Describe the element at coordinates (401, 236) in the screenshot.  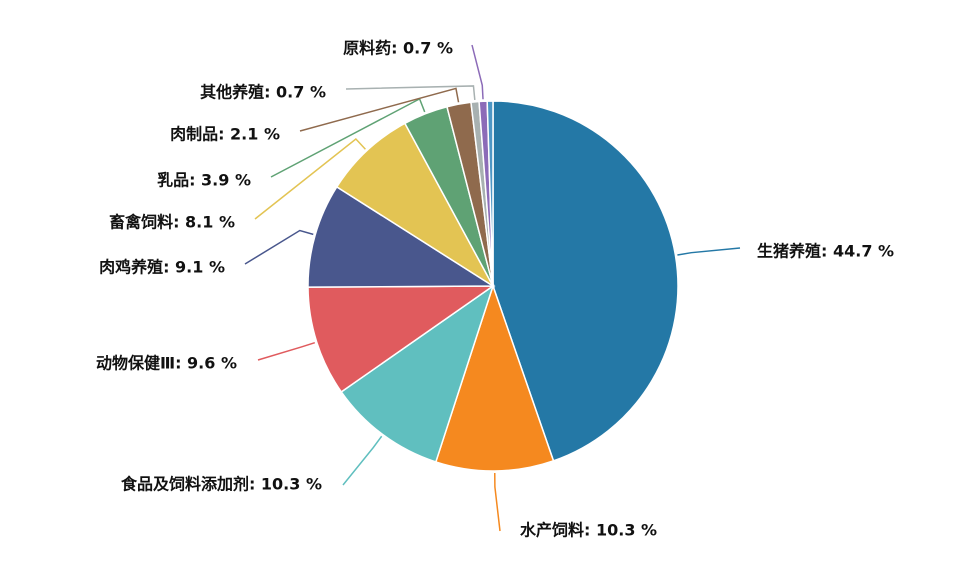
I see `pie-slice-肉鸡养殖` at that location.